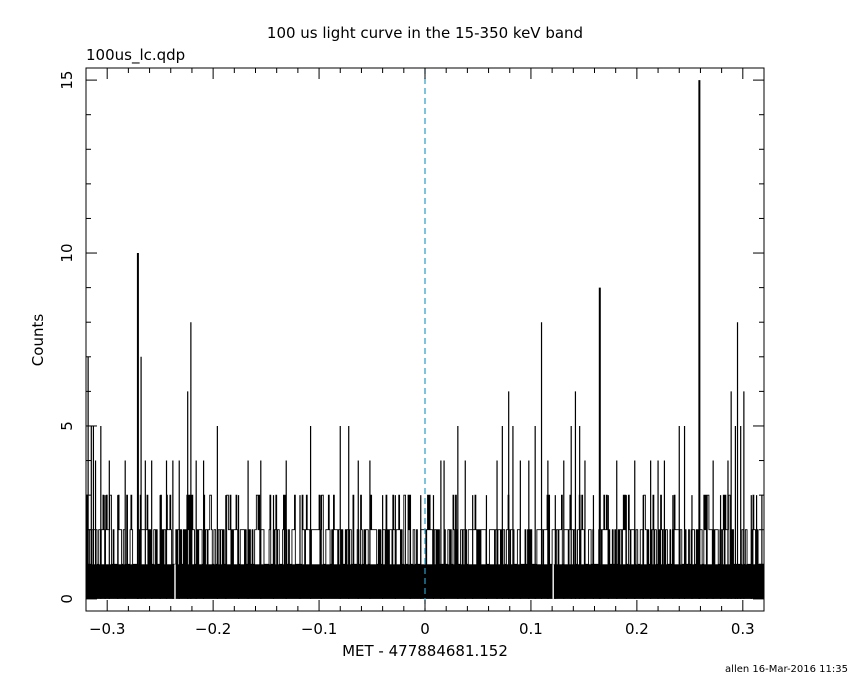  Describe the element at coordinates (637, 629) in the screenshot. I see `x-tick-label: 0.2` at that location.